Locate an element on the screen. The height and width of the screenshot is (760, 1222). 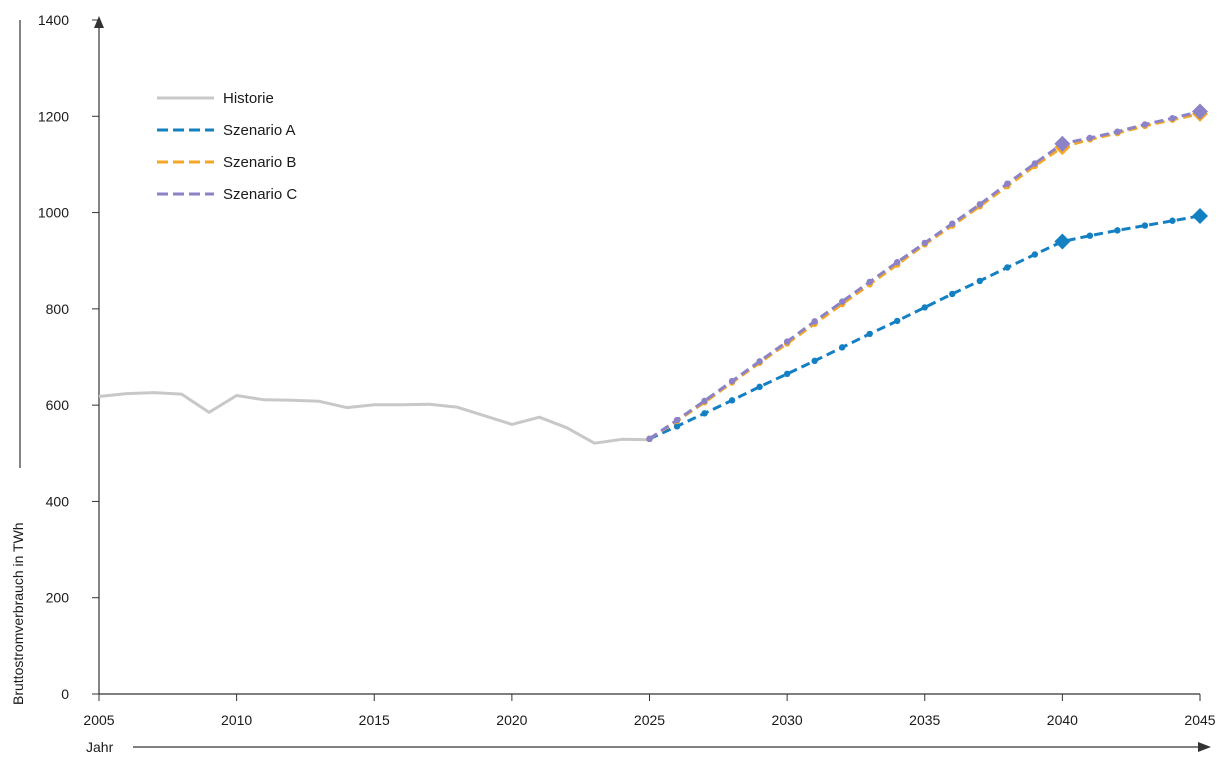
x-tick-label: 2020 is located at coordinates (511, 720).